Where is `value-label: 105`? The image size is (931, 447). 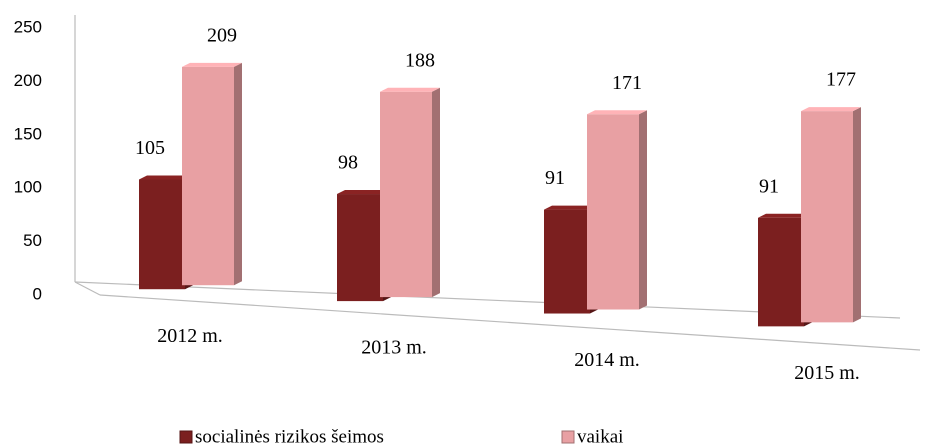 value-label: 105 is located at coordinates (150, 148).